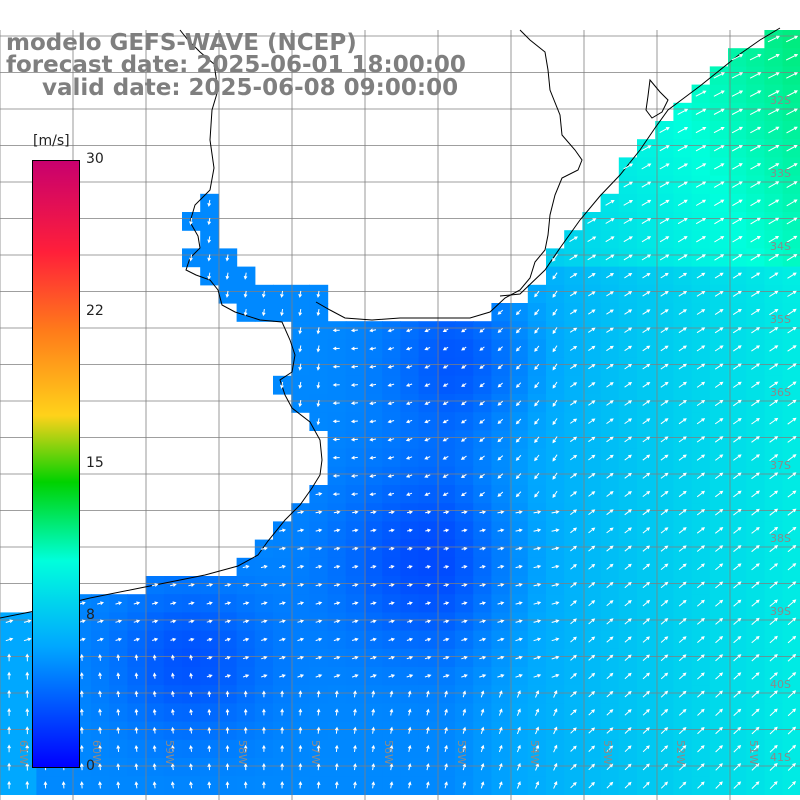  Describe the element at coordinates (780, 757) in the screenshot. I see `lat-label: 41S` at that location.